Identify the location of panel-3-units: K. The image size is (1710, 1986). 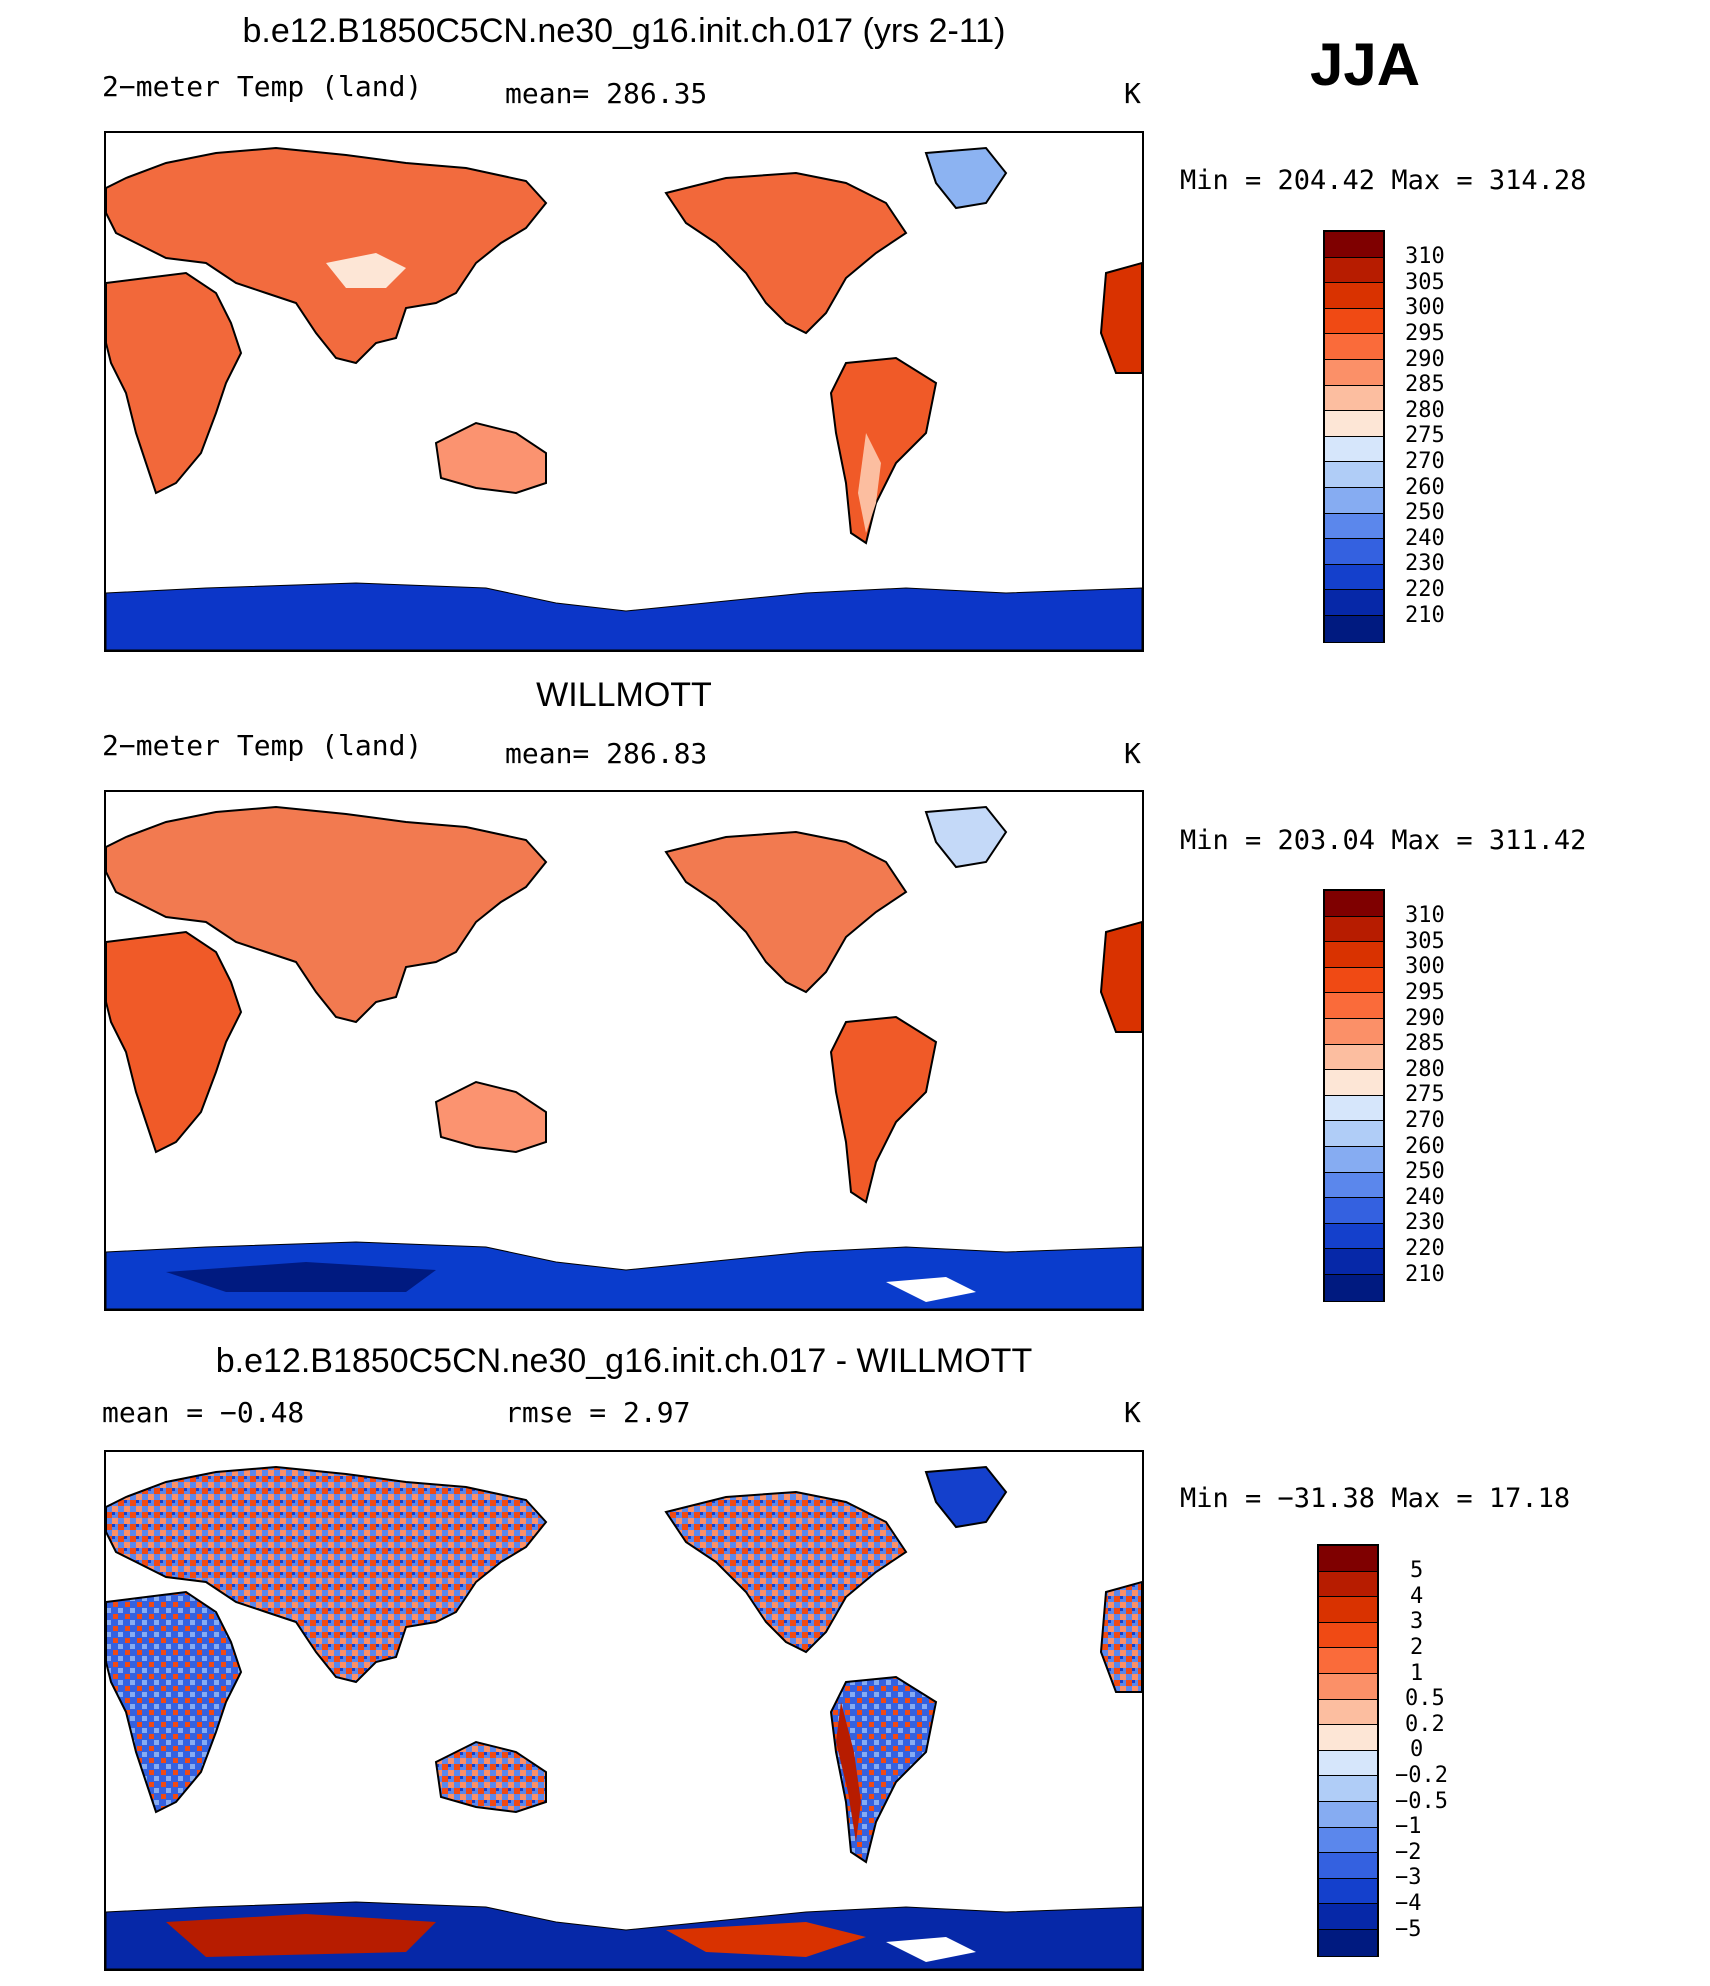
(1132, 1412).